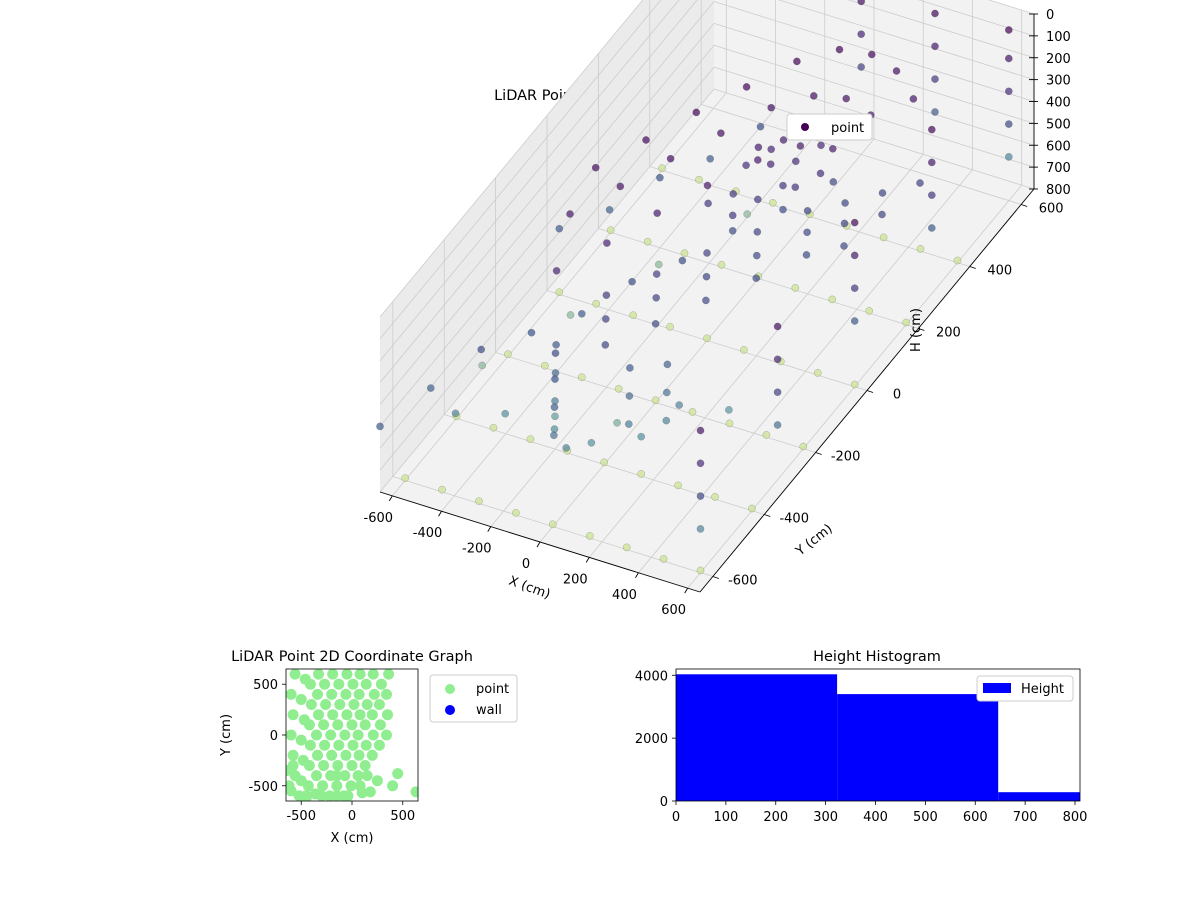 The image size is (1200, 900). I want to click on tick-label-y-histogram: 0, so click(664, 802).